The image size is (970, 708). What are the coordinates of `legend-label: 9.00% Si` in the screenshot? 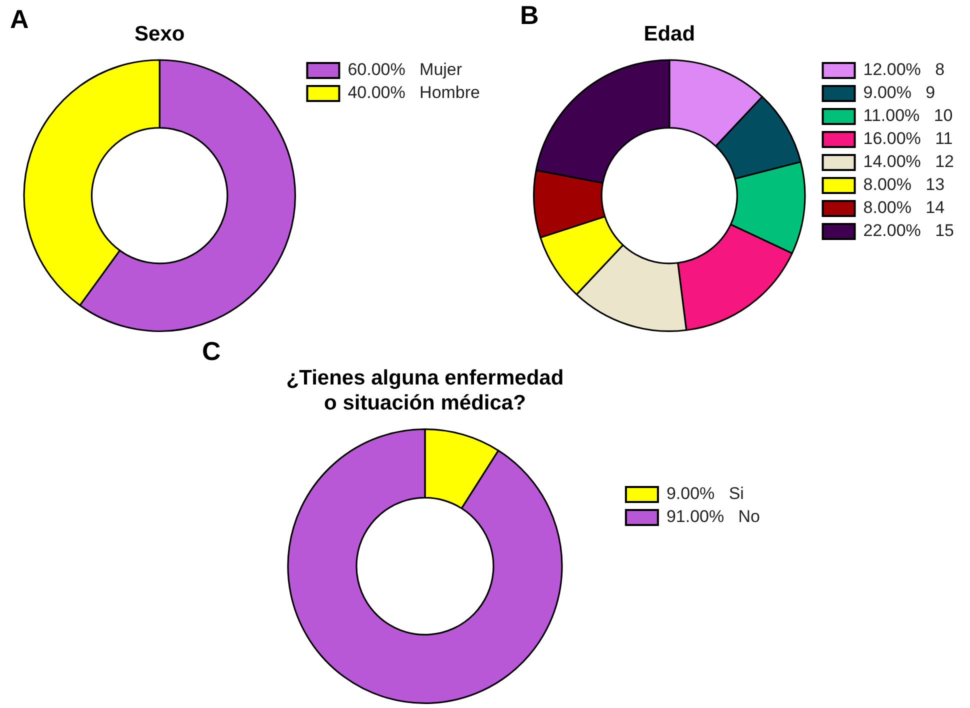 It's located at (705, 494).